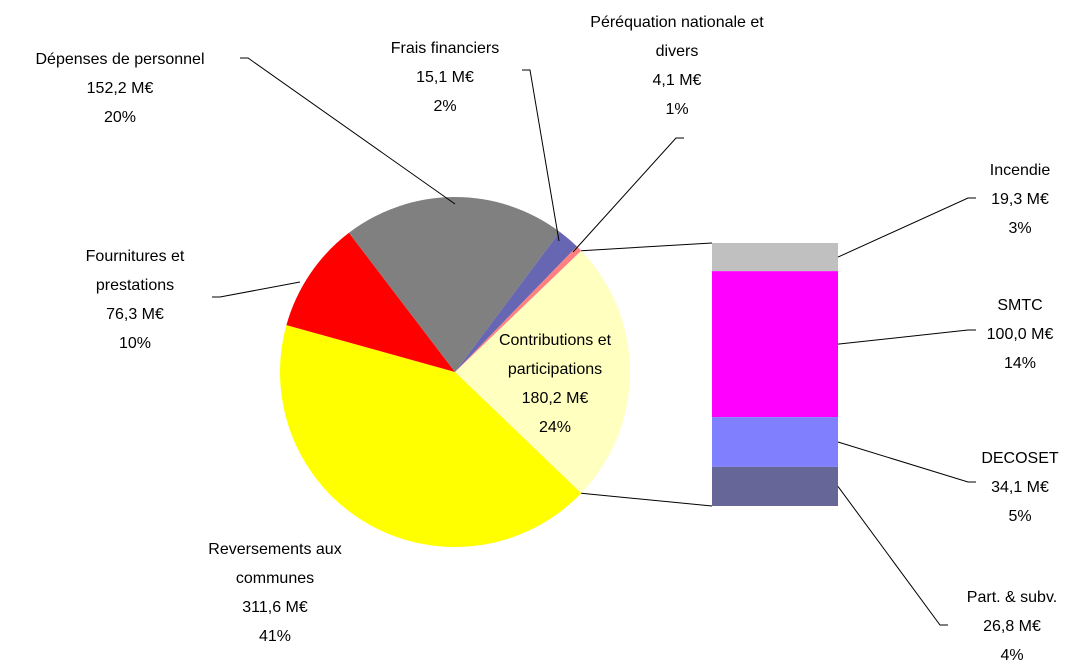  Describe the element at coordinates (1020, 458) in the screenshot. I see `category-label: DECOSET` at that location.